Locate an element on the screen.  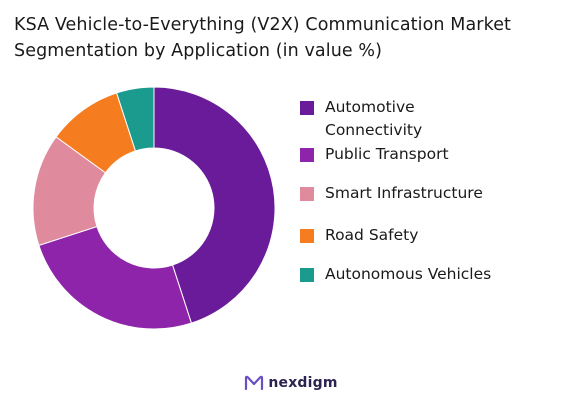
legend-item-automotive-connectivity: Automotive Connectivity is located at coordinates (402, 119).